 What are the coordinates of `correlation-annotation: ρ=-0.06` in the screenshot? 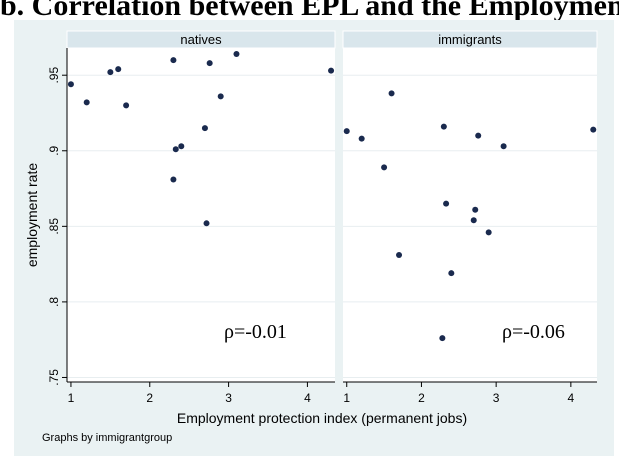 It's located at (533, 332).